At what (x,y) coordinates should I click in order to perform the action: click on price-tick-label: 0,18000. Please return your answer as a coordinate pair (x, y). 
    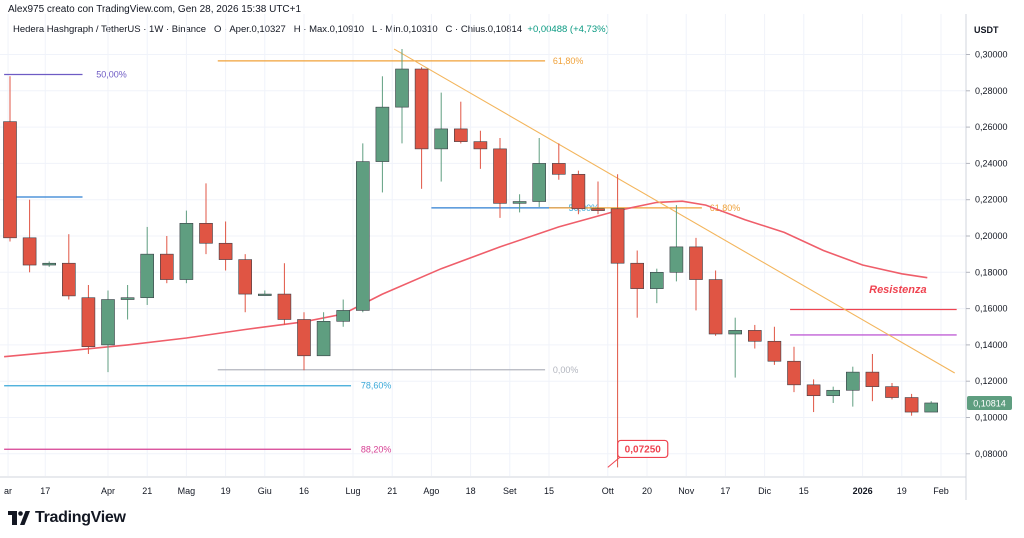
    Looking at the image, I should click on (991, 272).